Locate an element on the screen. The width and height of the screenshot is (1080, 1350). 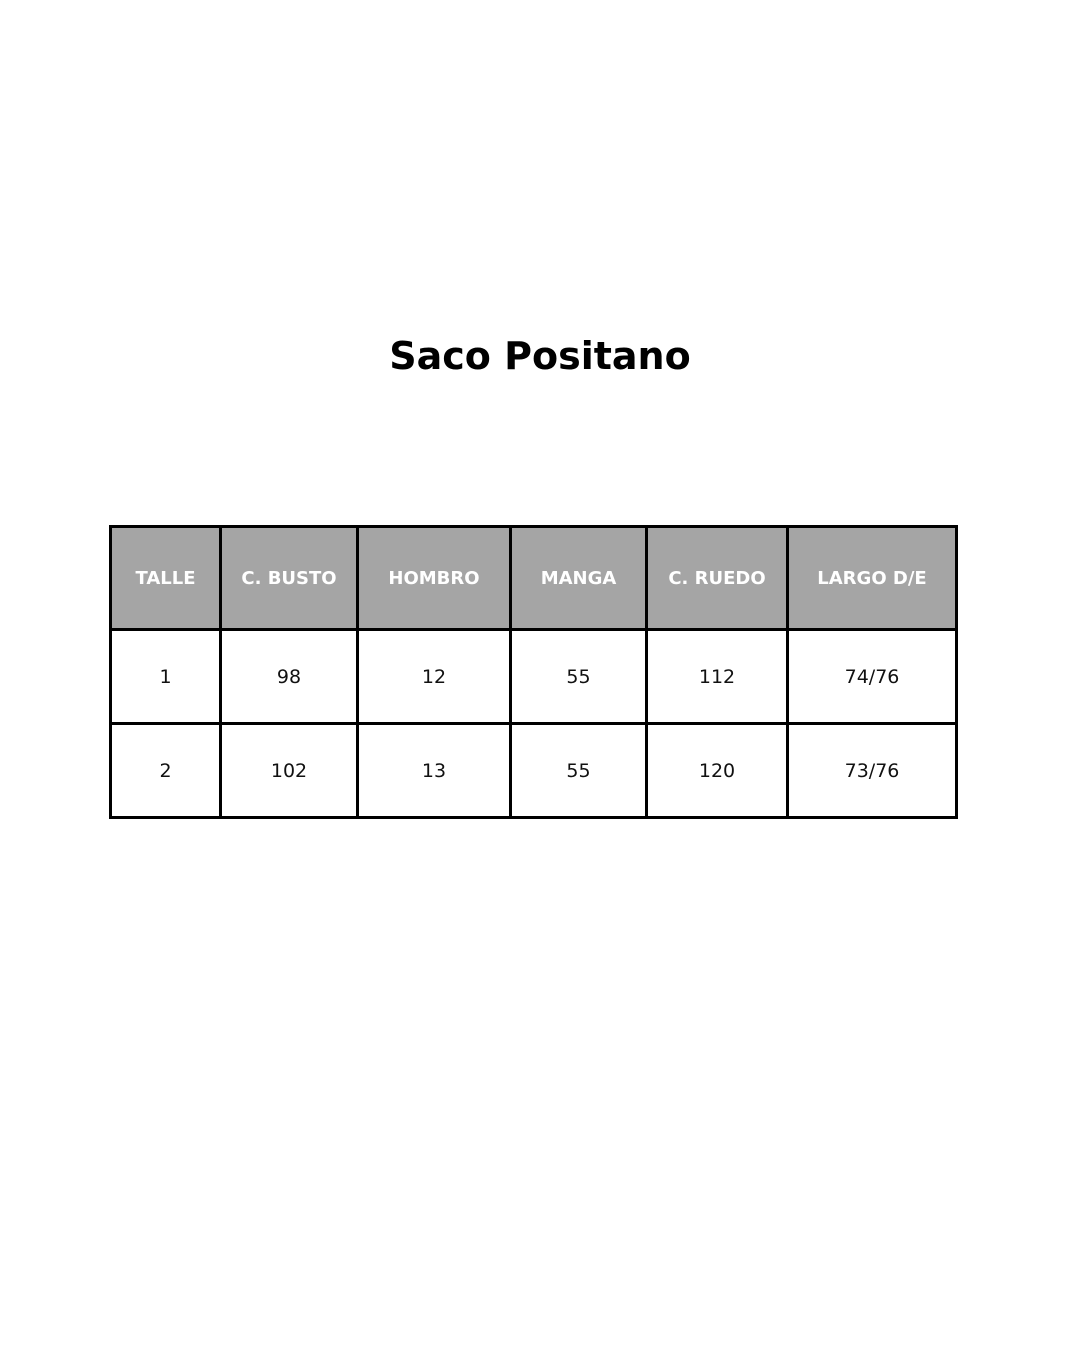
table-row: 2 102 13 55 120 73/76 is located at coordinates (533, 770).